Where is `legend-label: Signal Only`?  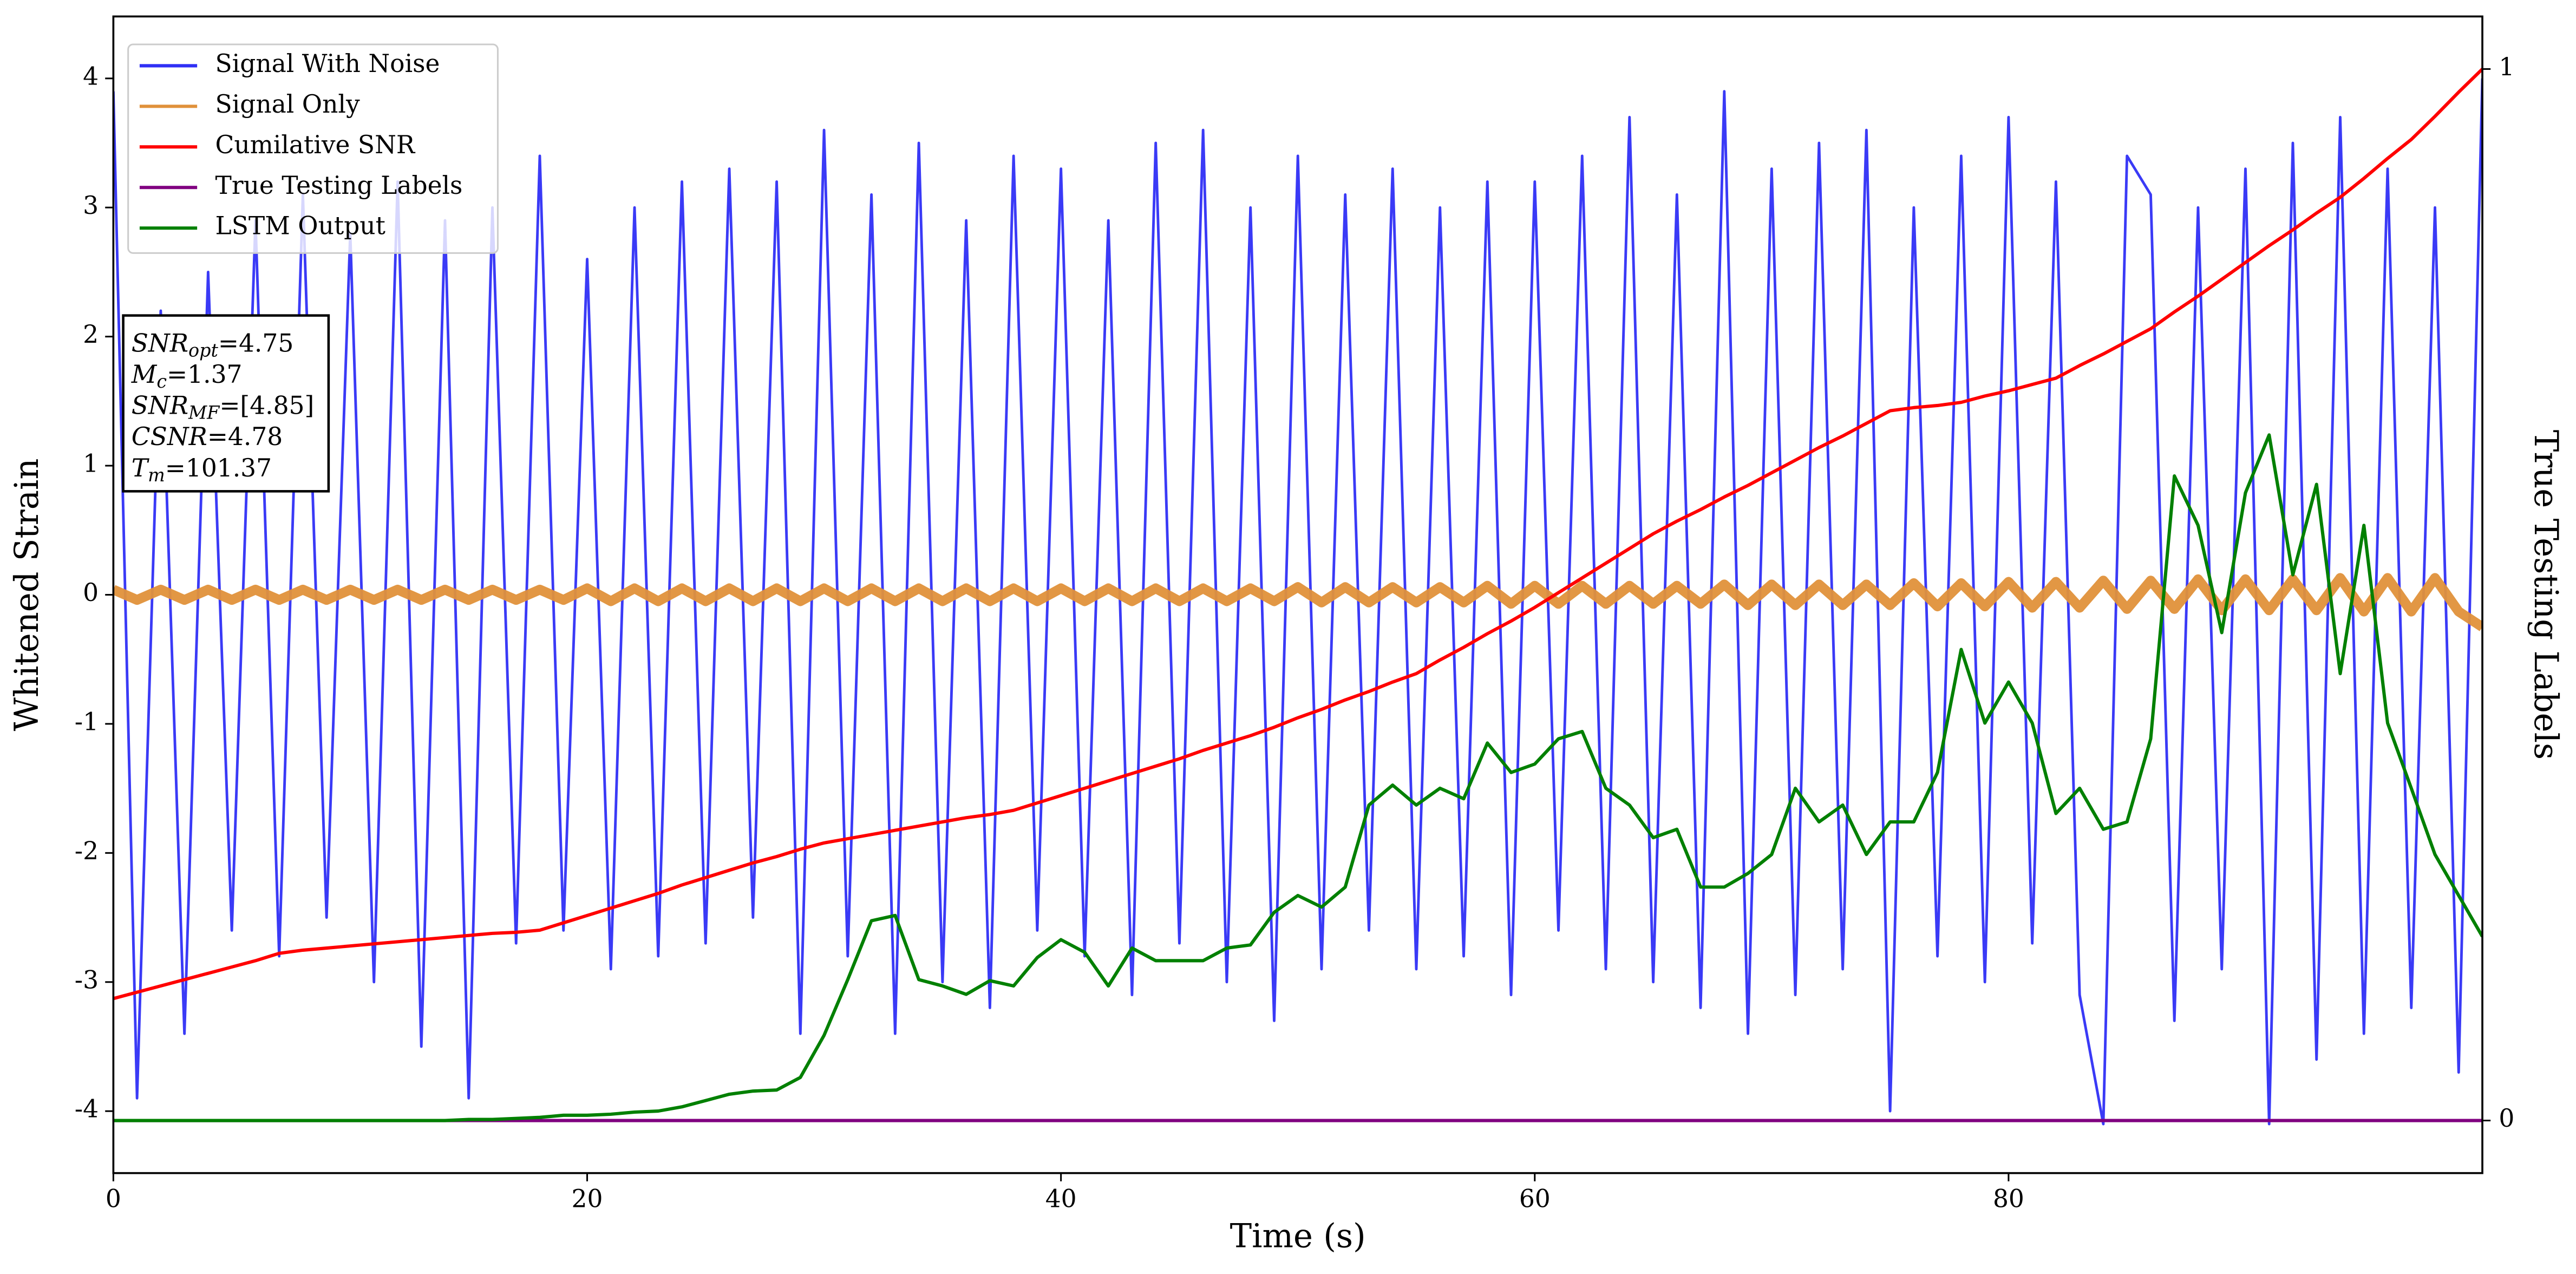
legend-label: Signal Only is located at coordinates (287, 104).